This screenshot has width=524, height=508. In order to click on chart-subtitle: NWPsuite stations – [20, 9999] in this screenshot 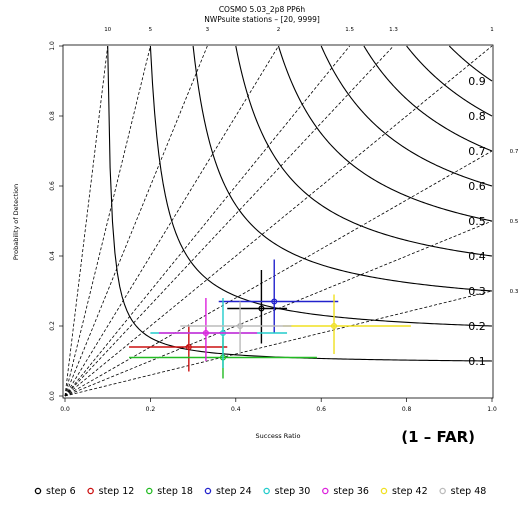, I will do `click(262, 19)`.